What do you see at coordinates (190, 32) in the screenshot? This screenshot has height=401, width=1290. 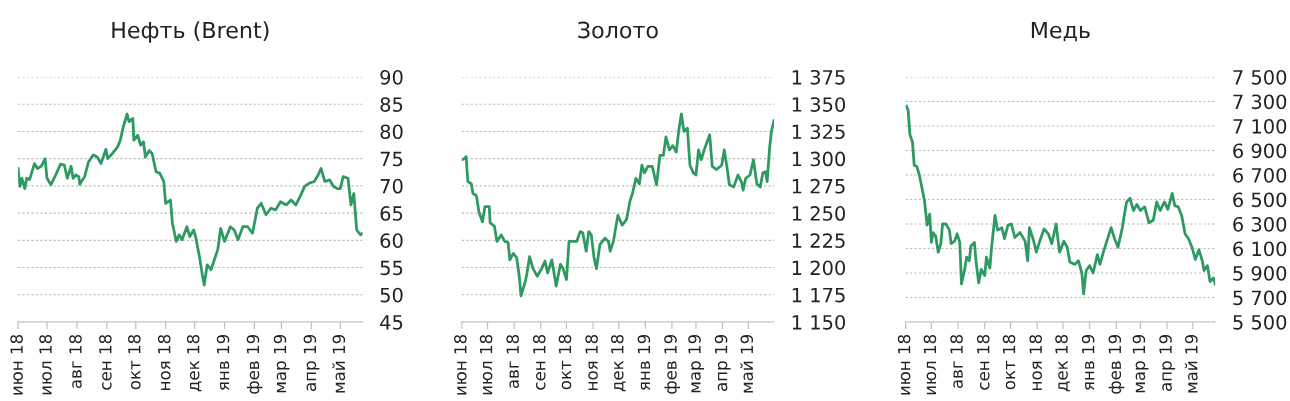 I see `chart-title: Нефть (Brent)` at bounding box center [190, 32].